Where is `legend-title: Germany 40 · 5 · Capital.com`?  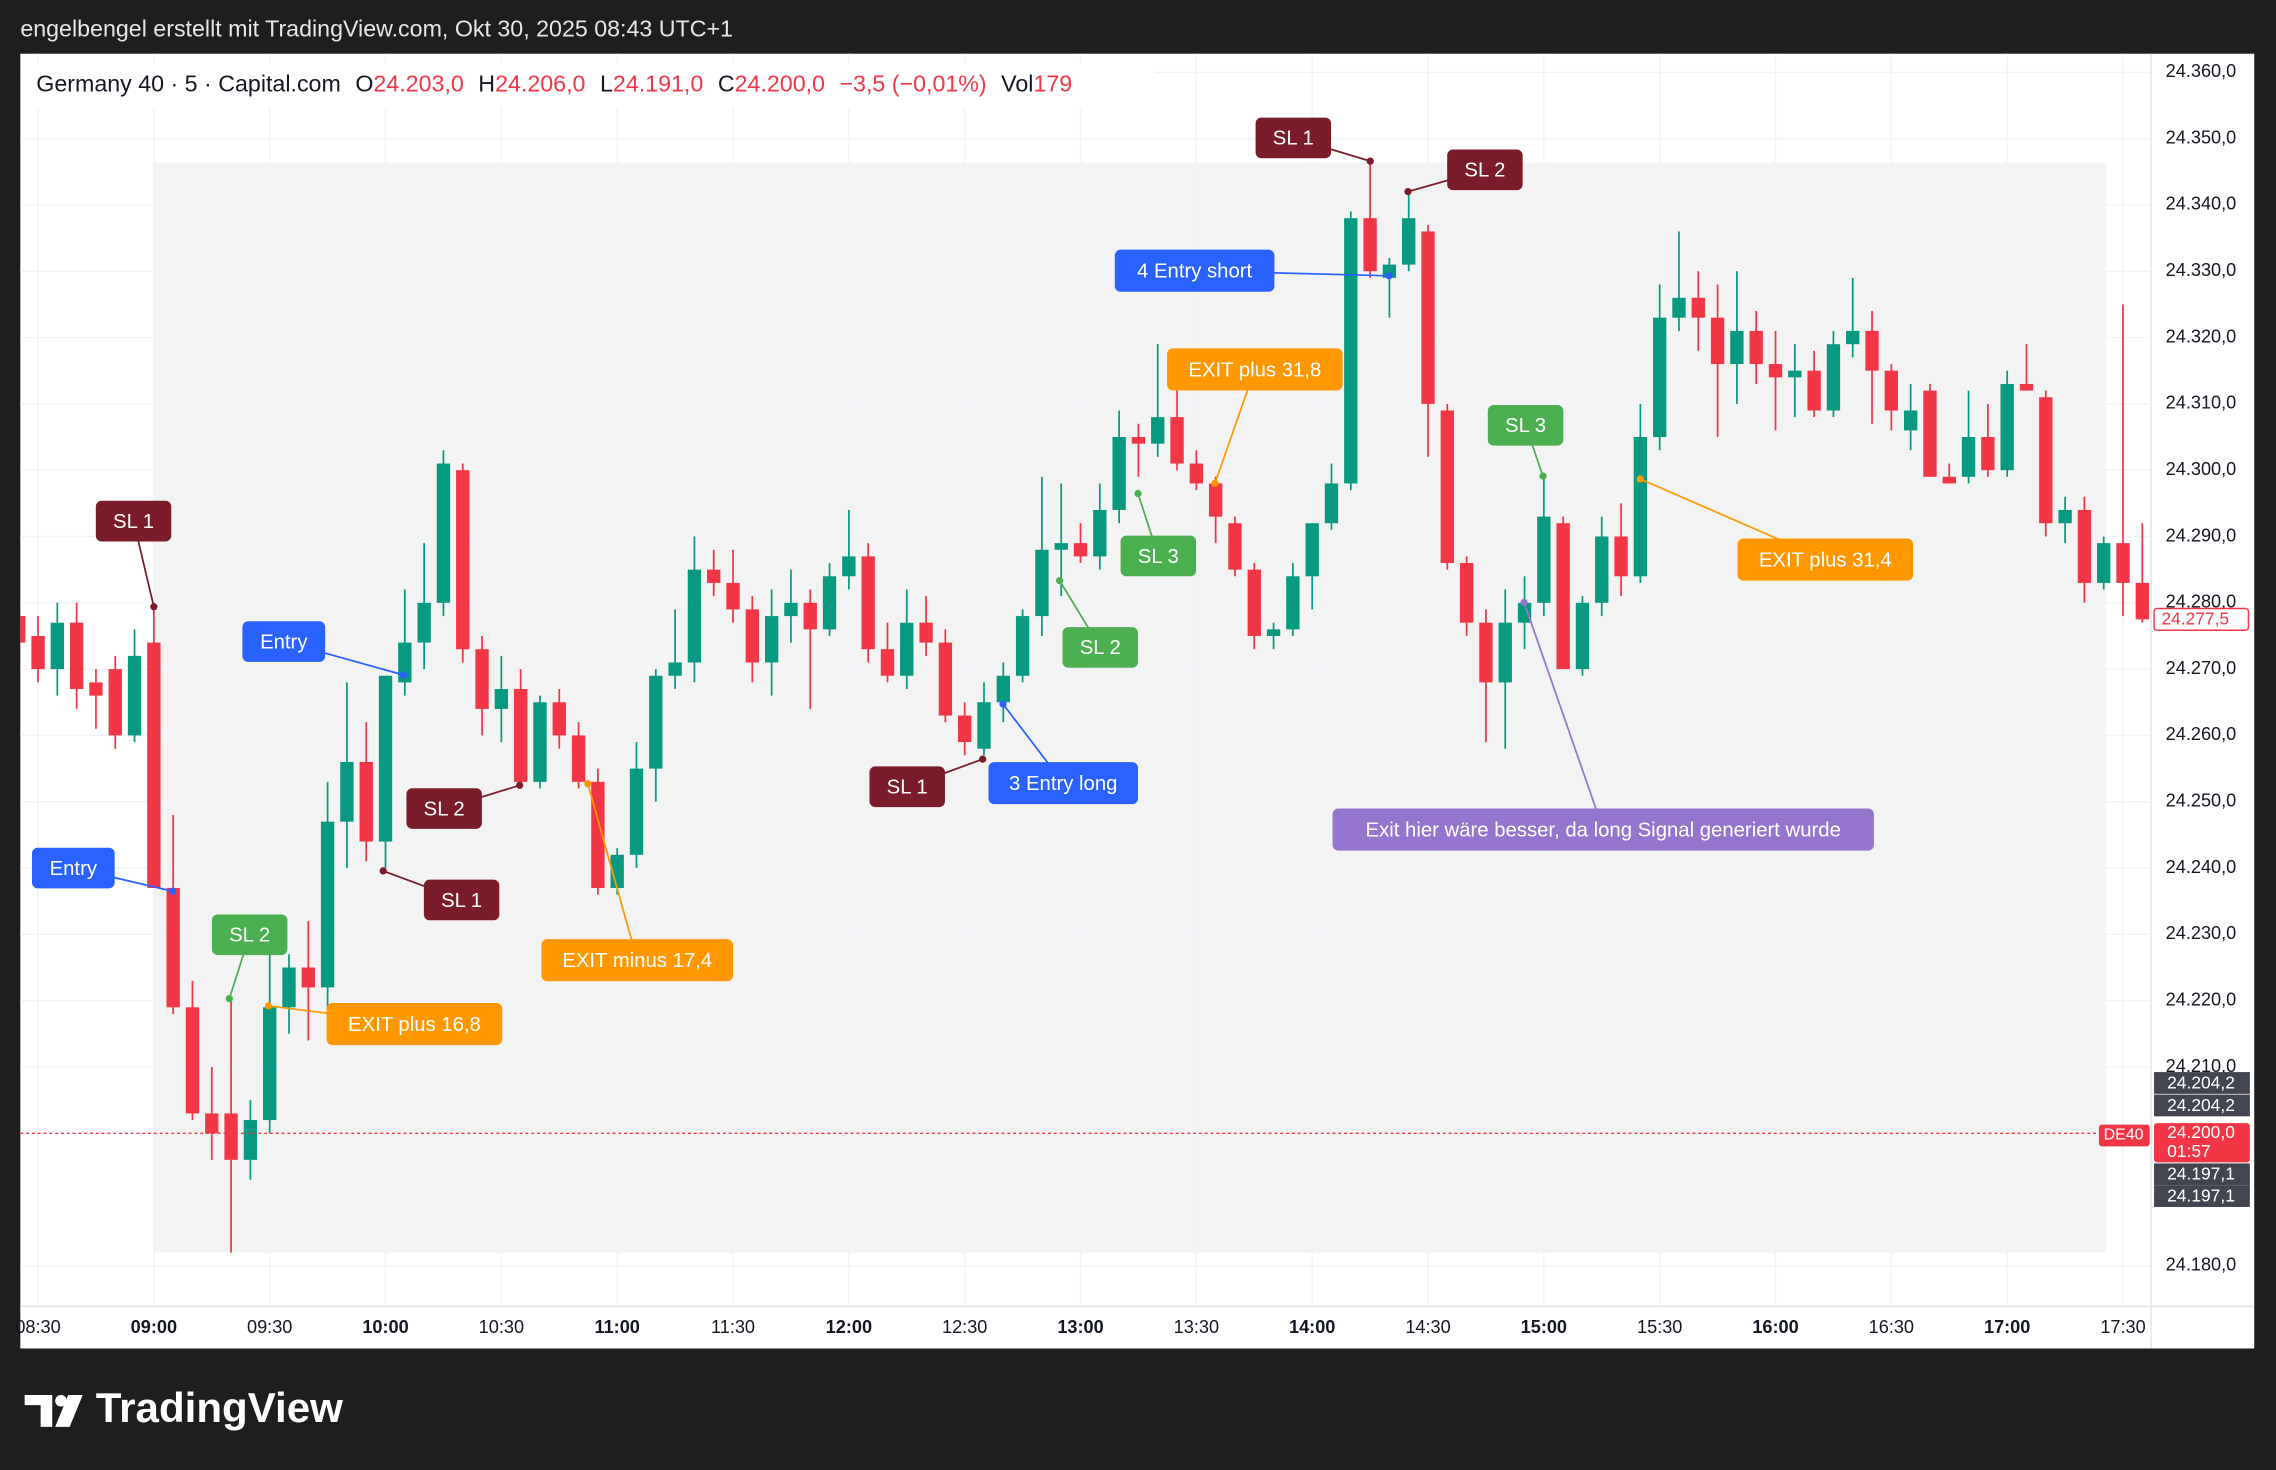
legend-title: Germany 40 · 5 · Capital.com is located at coordinates (188, 84).